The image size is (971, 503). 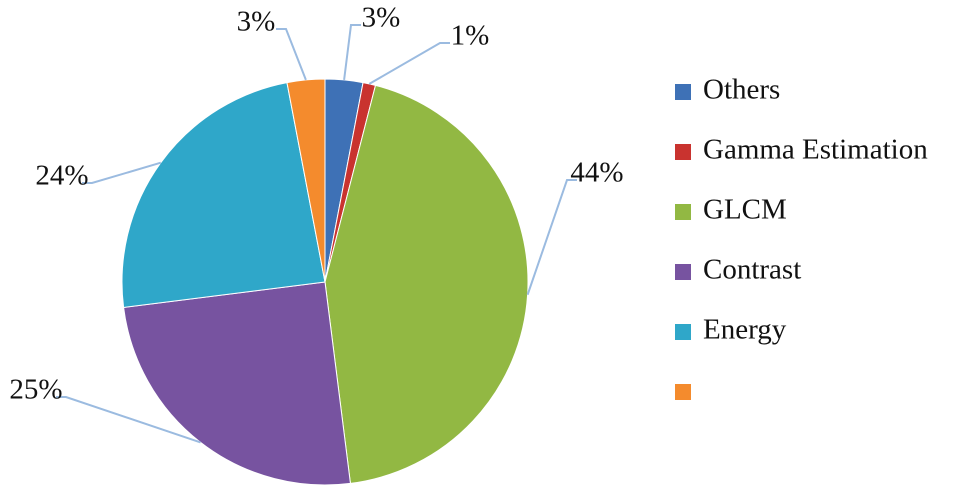 I want to click on legend-label: Gamma Estimation, so click(x=815, y=150).